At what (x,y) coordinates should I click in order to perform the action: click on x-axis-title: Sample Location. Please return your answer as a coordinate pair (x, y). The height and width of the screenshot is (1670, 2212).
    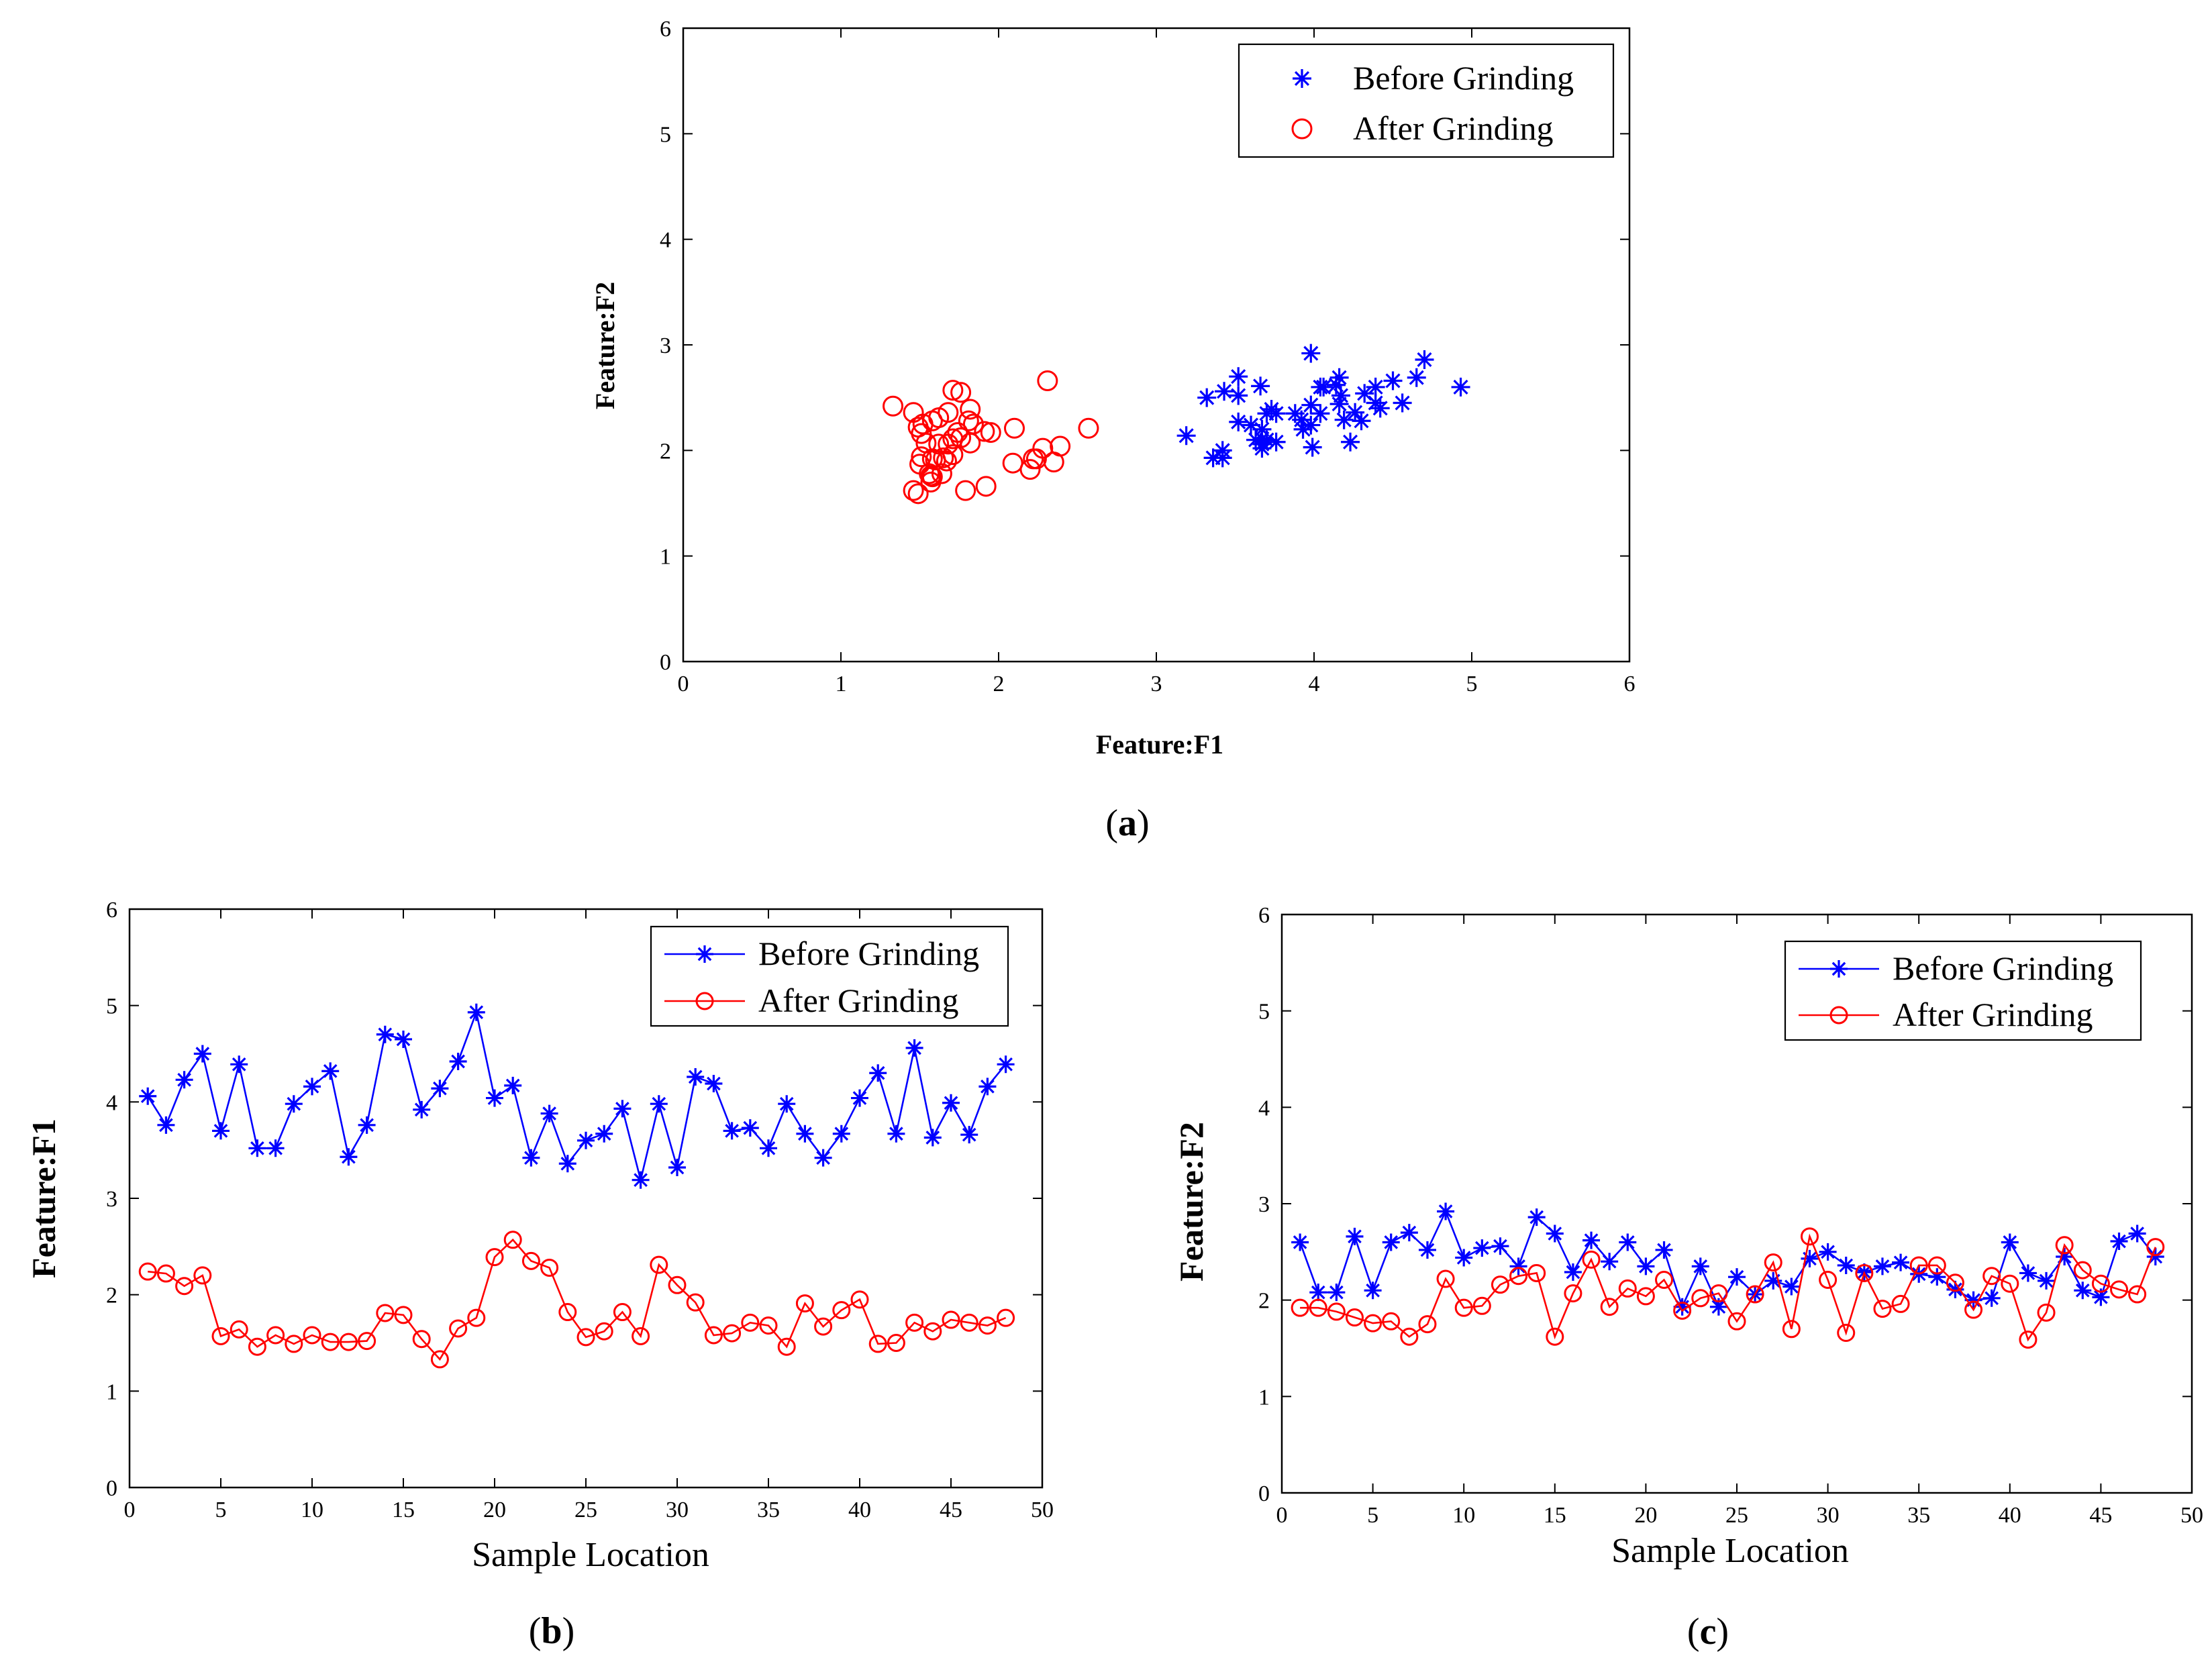
    Looking at the image, I should click on (1730, 1551).